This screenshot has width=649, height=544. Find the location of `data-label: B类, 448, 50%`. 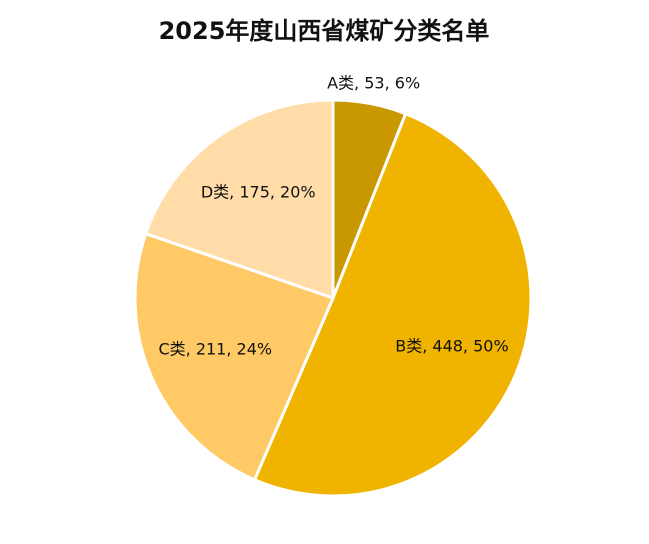

data-label: B类, 448, 50% is located at coordinates (451, 346).